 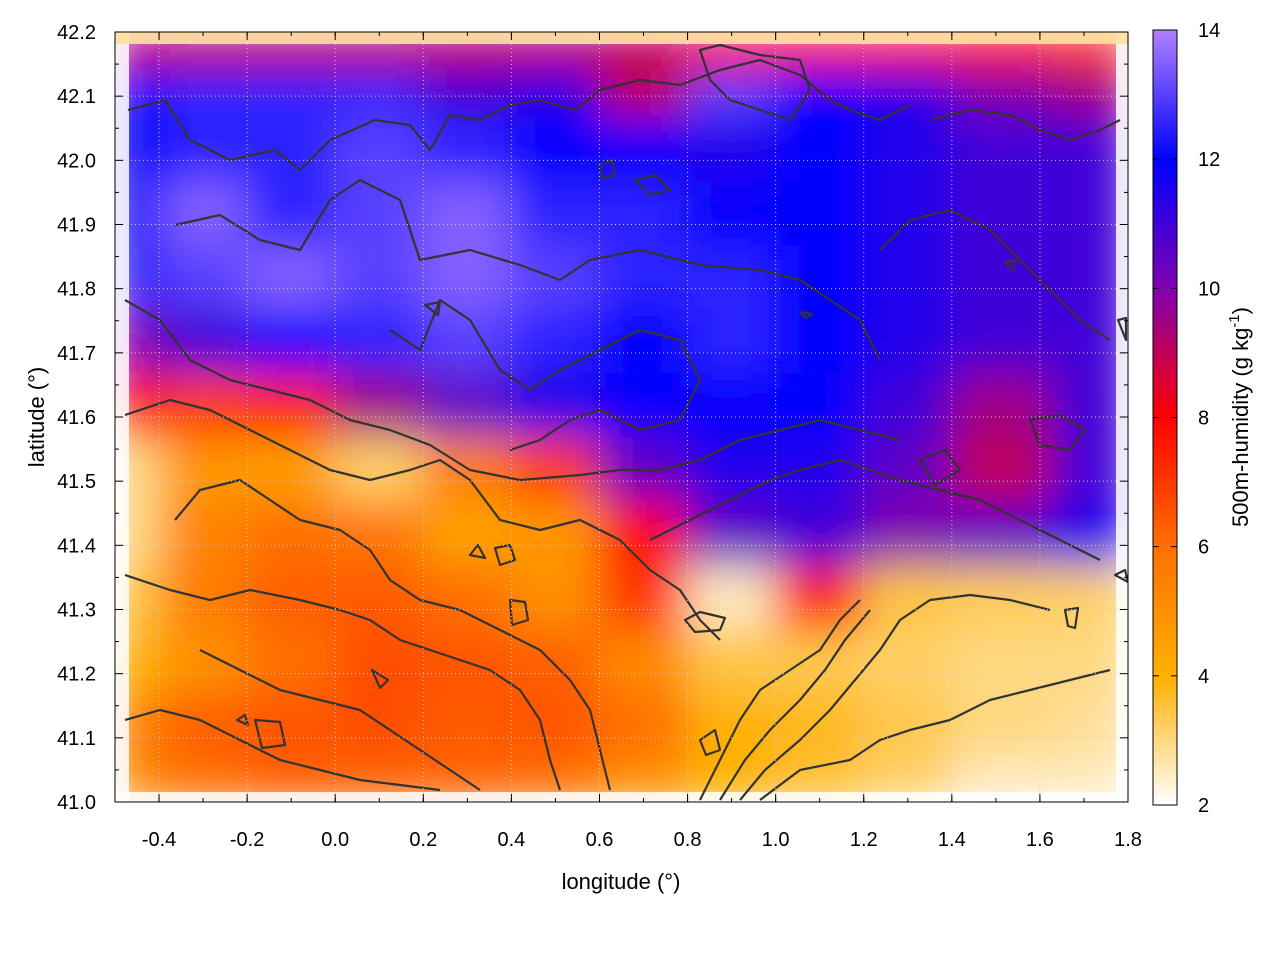 What do you see at coordinates (423, 840) in the screenshot?
I see `x-tick-label: 0.2` at bounding box center [423, 840].